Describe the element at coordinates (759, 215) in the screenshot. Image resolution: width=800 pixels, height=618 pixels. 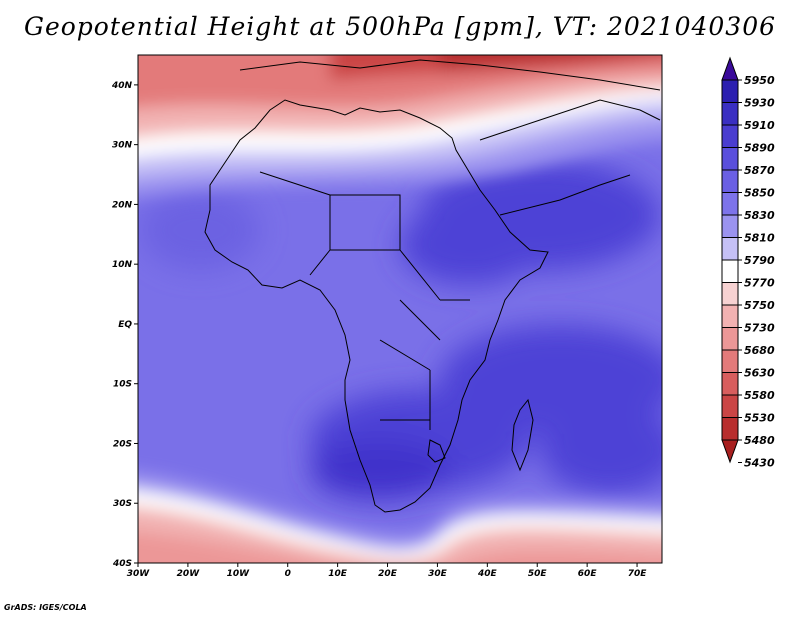
I see `colorbar-label: 5830` at that location.